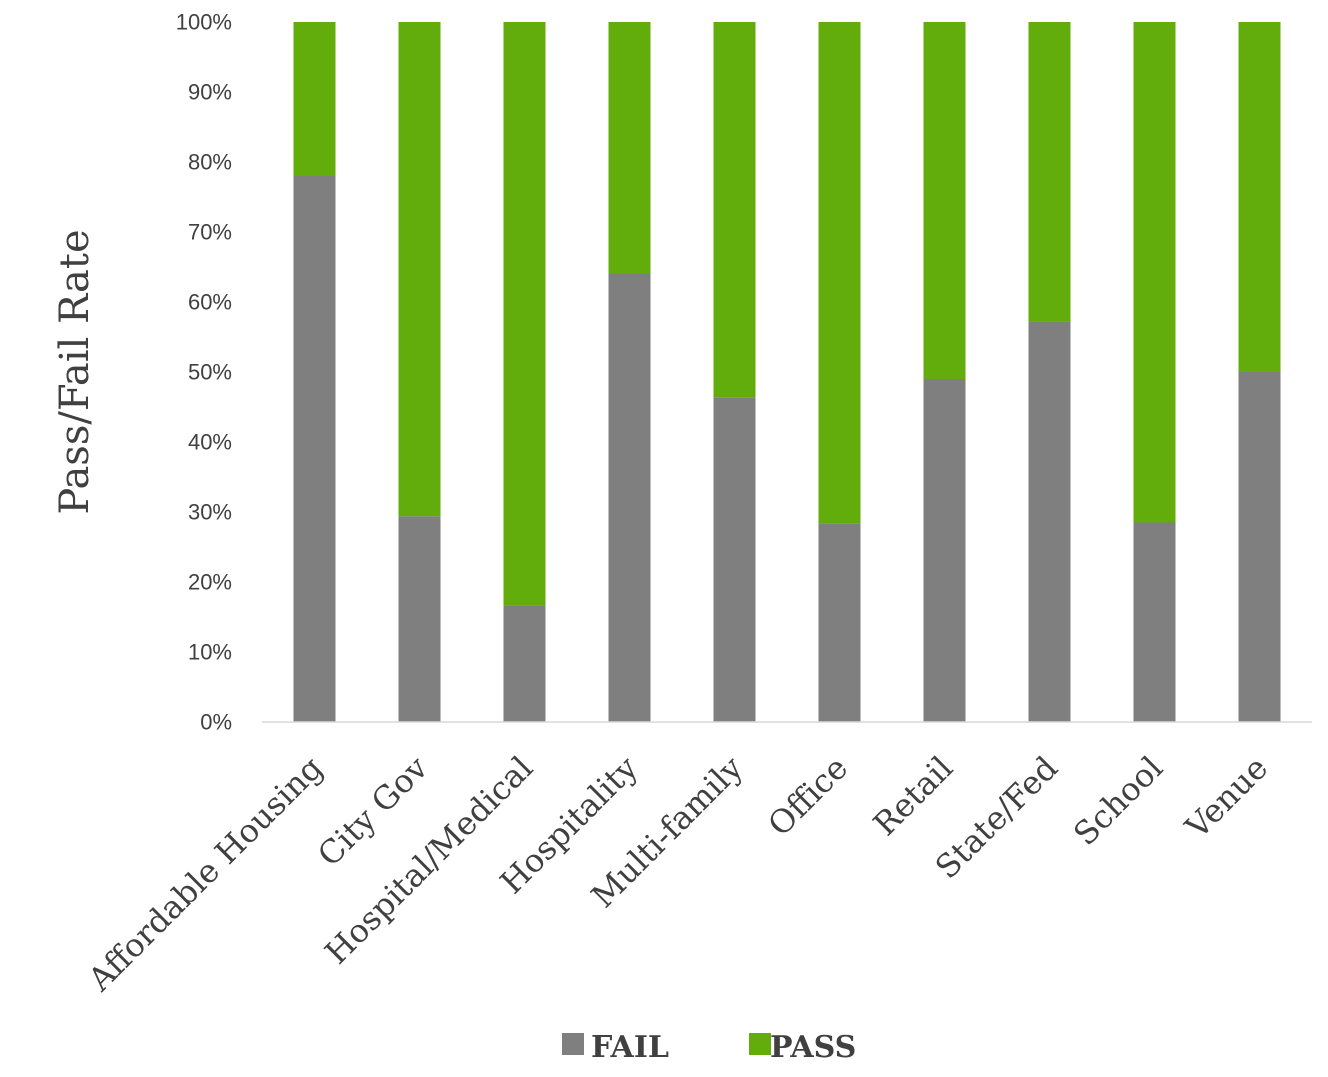 The height and width of the screenshot is (1077, 1328). I want to click on y-axis-title: Pass/Fail Rate, so click(75, 371).